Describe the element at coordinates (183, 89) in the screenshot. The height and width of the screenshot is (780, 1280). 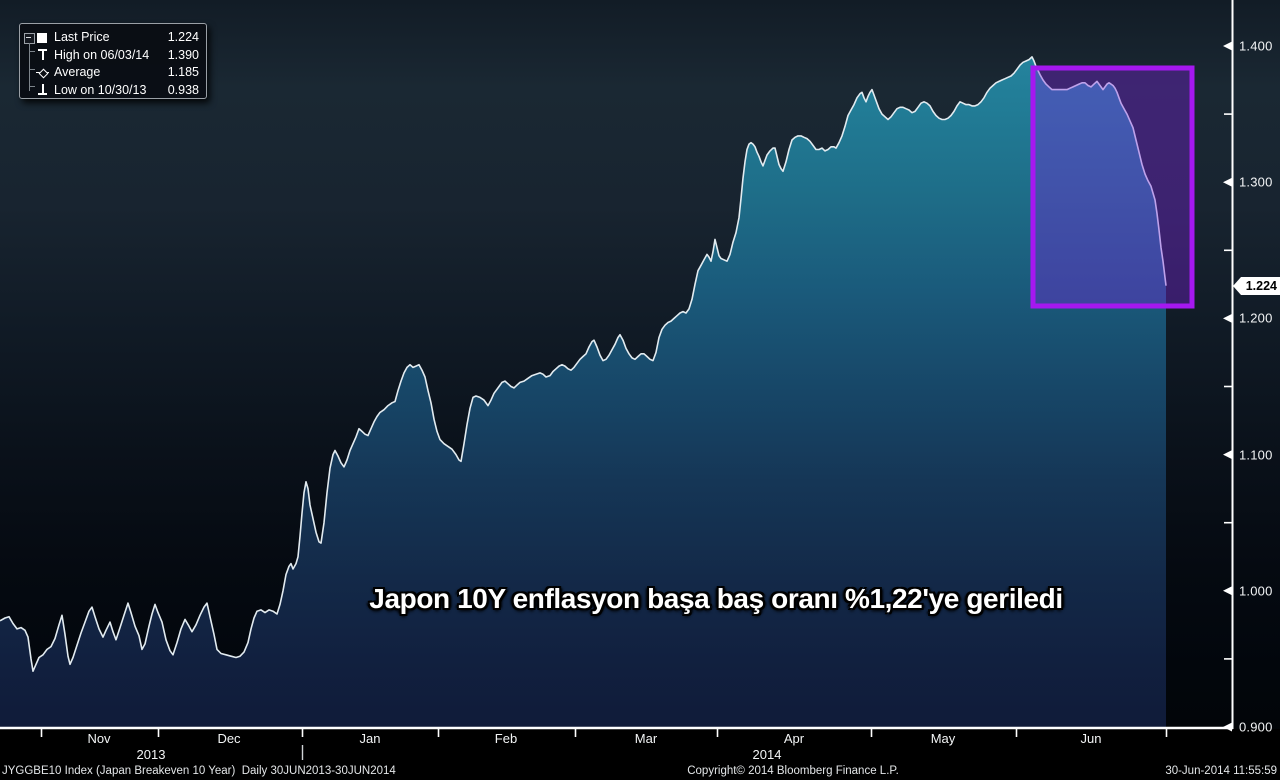
I see `legend-value: 0.938` at that location.